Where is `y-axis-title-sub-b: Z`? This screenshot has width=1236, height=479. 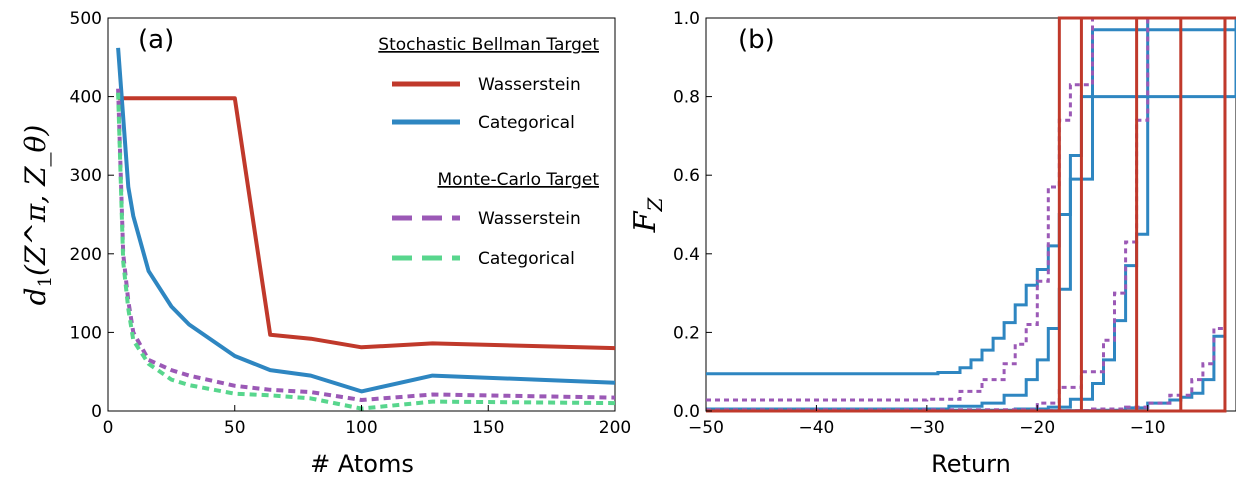 y-axis-title-sub-b: Z is located at coordinates (655, 205).